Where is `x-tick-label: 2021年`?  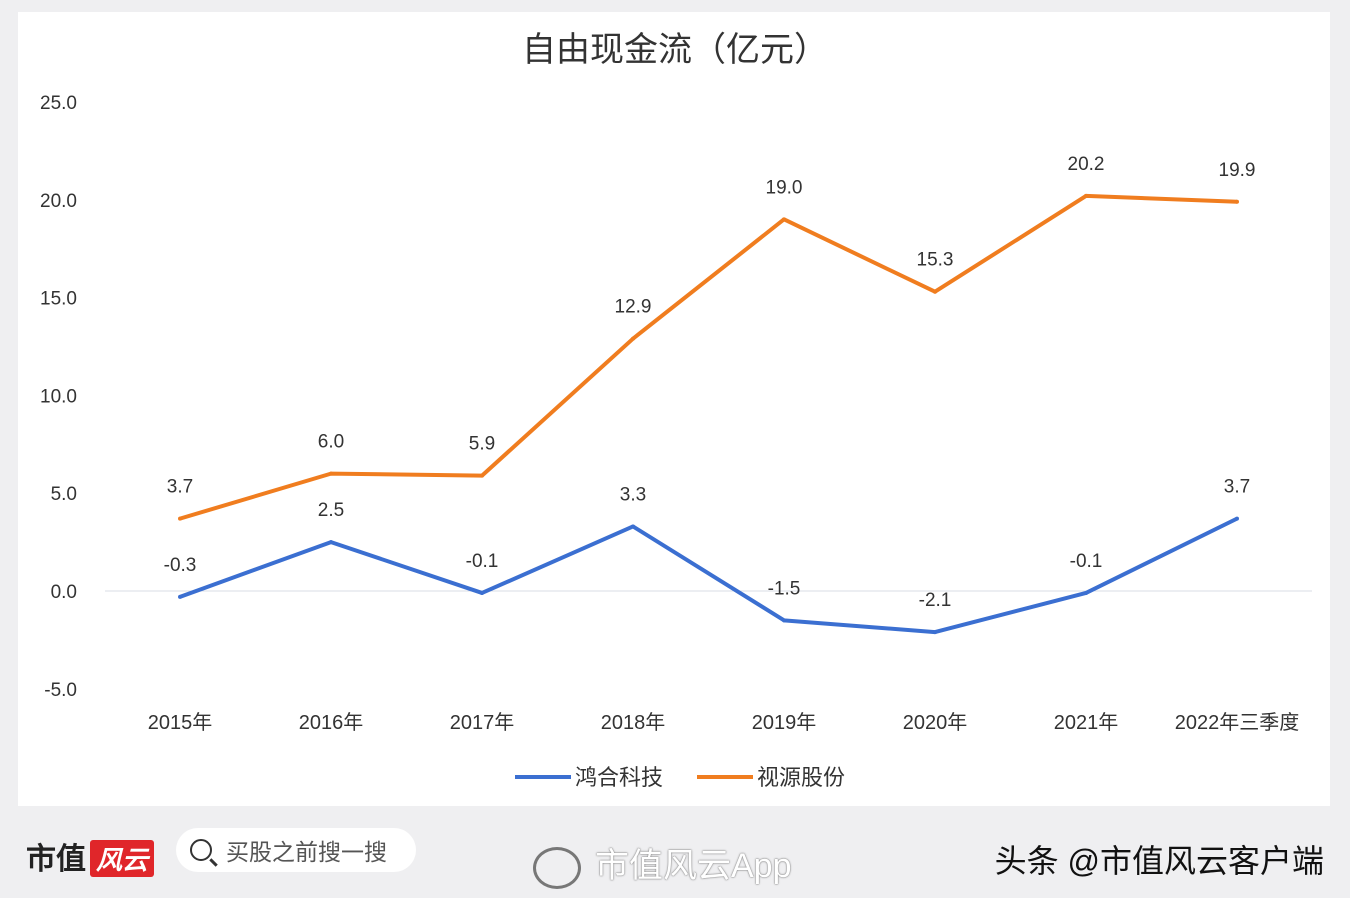
x-tick-label: 2021年 is located at coordinates (1086, 722).